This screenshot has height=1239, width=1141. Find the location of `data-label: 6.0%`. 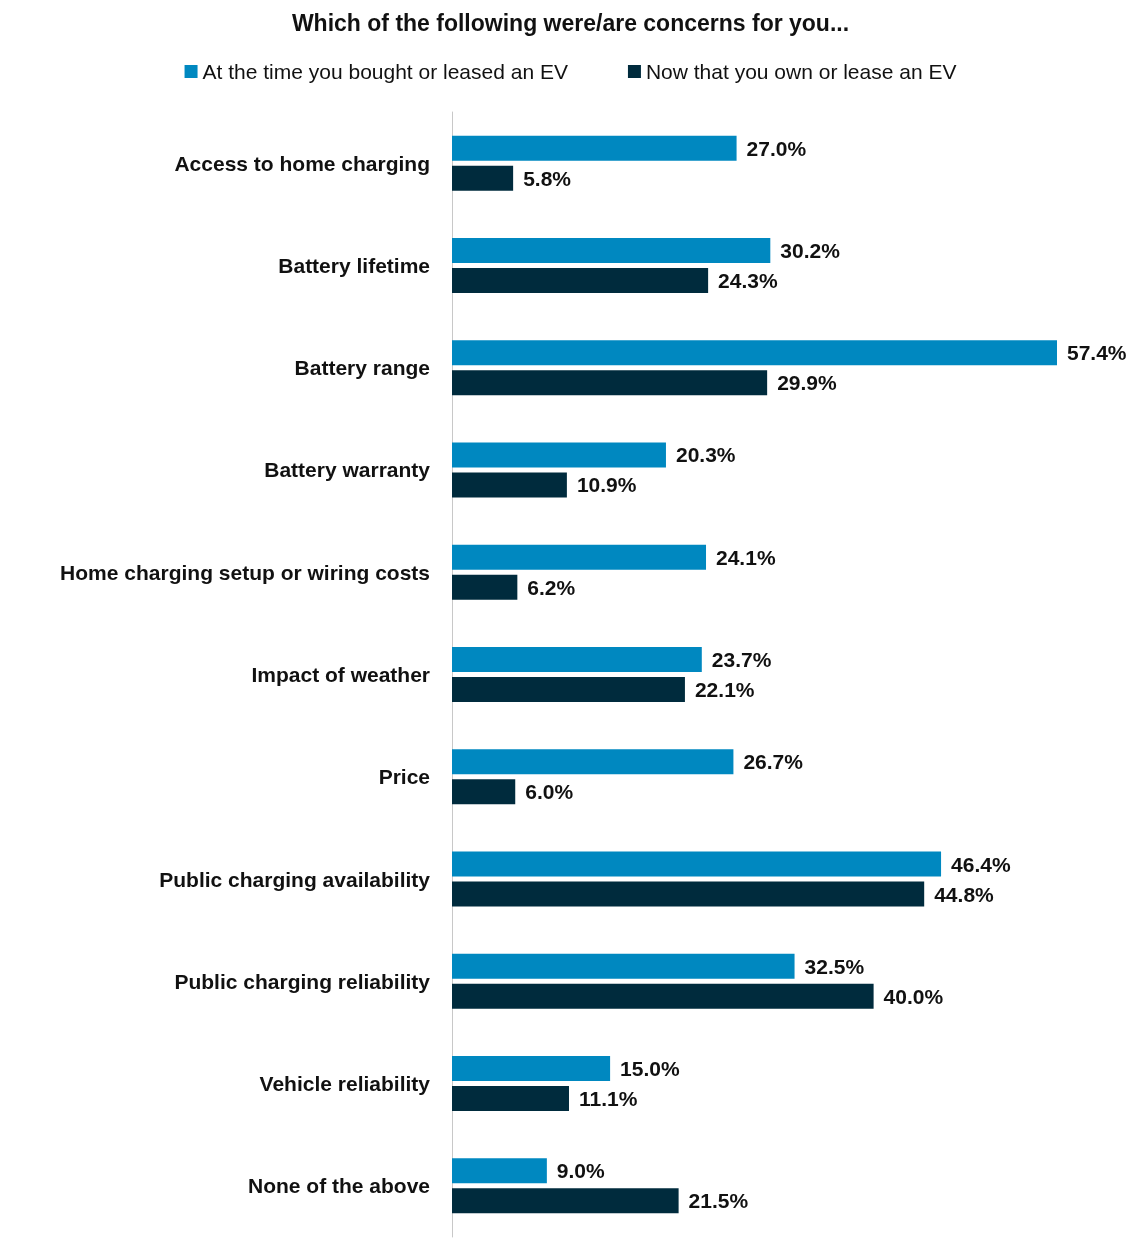

data-label: 6.0% is located at coordinates (549, 792).